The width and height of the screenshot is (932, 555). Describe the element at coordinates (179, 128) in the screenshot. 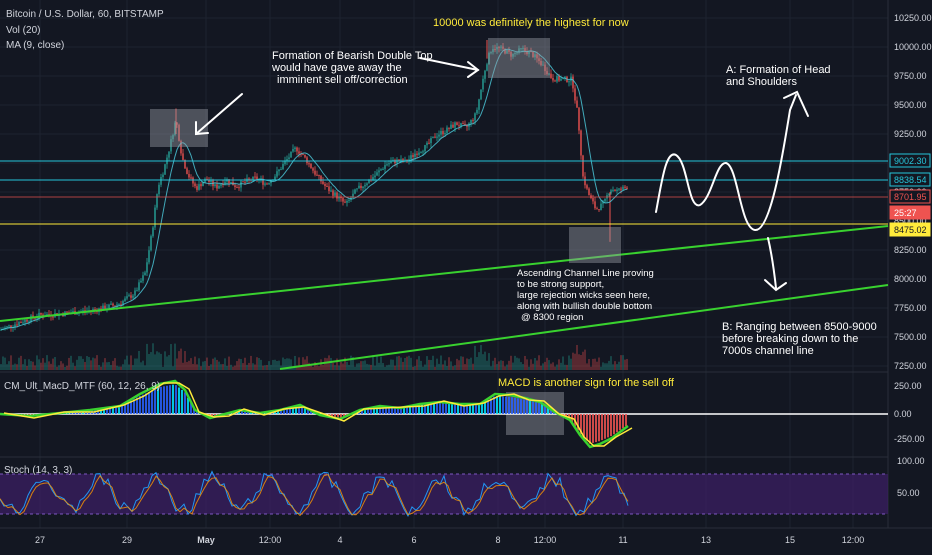

I see `highlight-first-top` at that location.